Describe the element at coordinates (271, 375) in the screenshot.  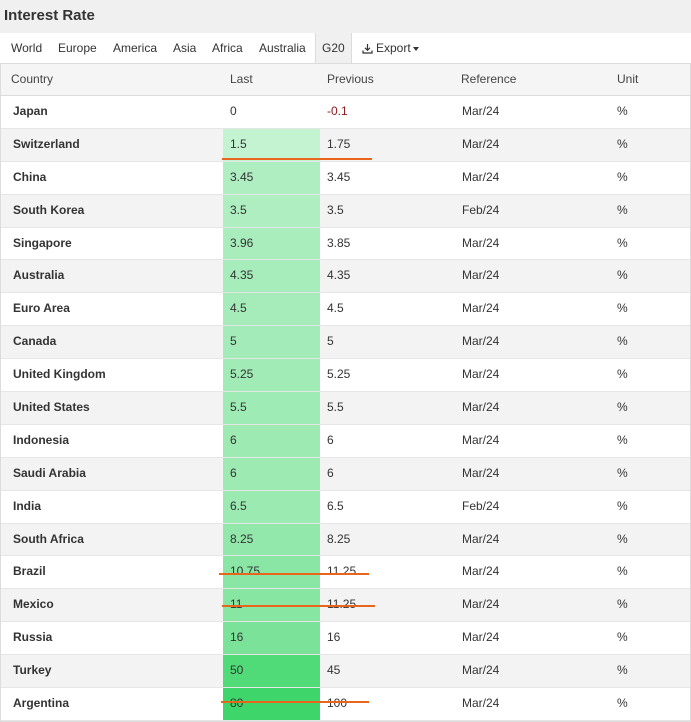
I see `last-cell: 5.25` at that location.